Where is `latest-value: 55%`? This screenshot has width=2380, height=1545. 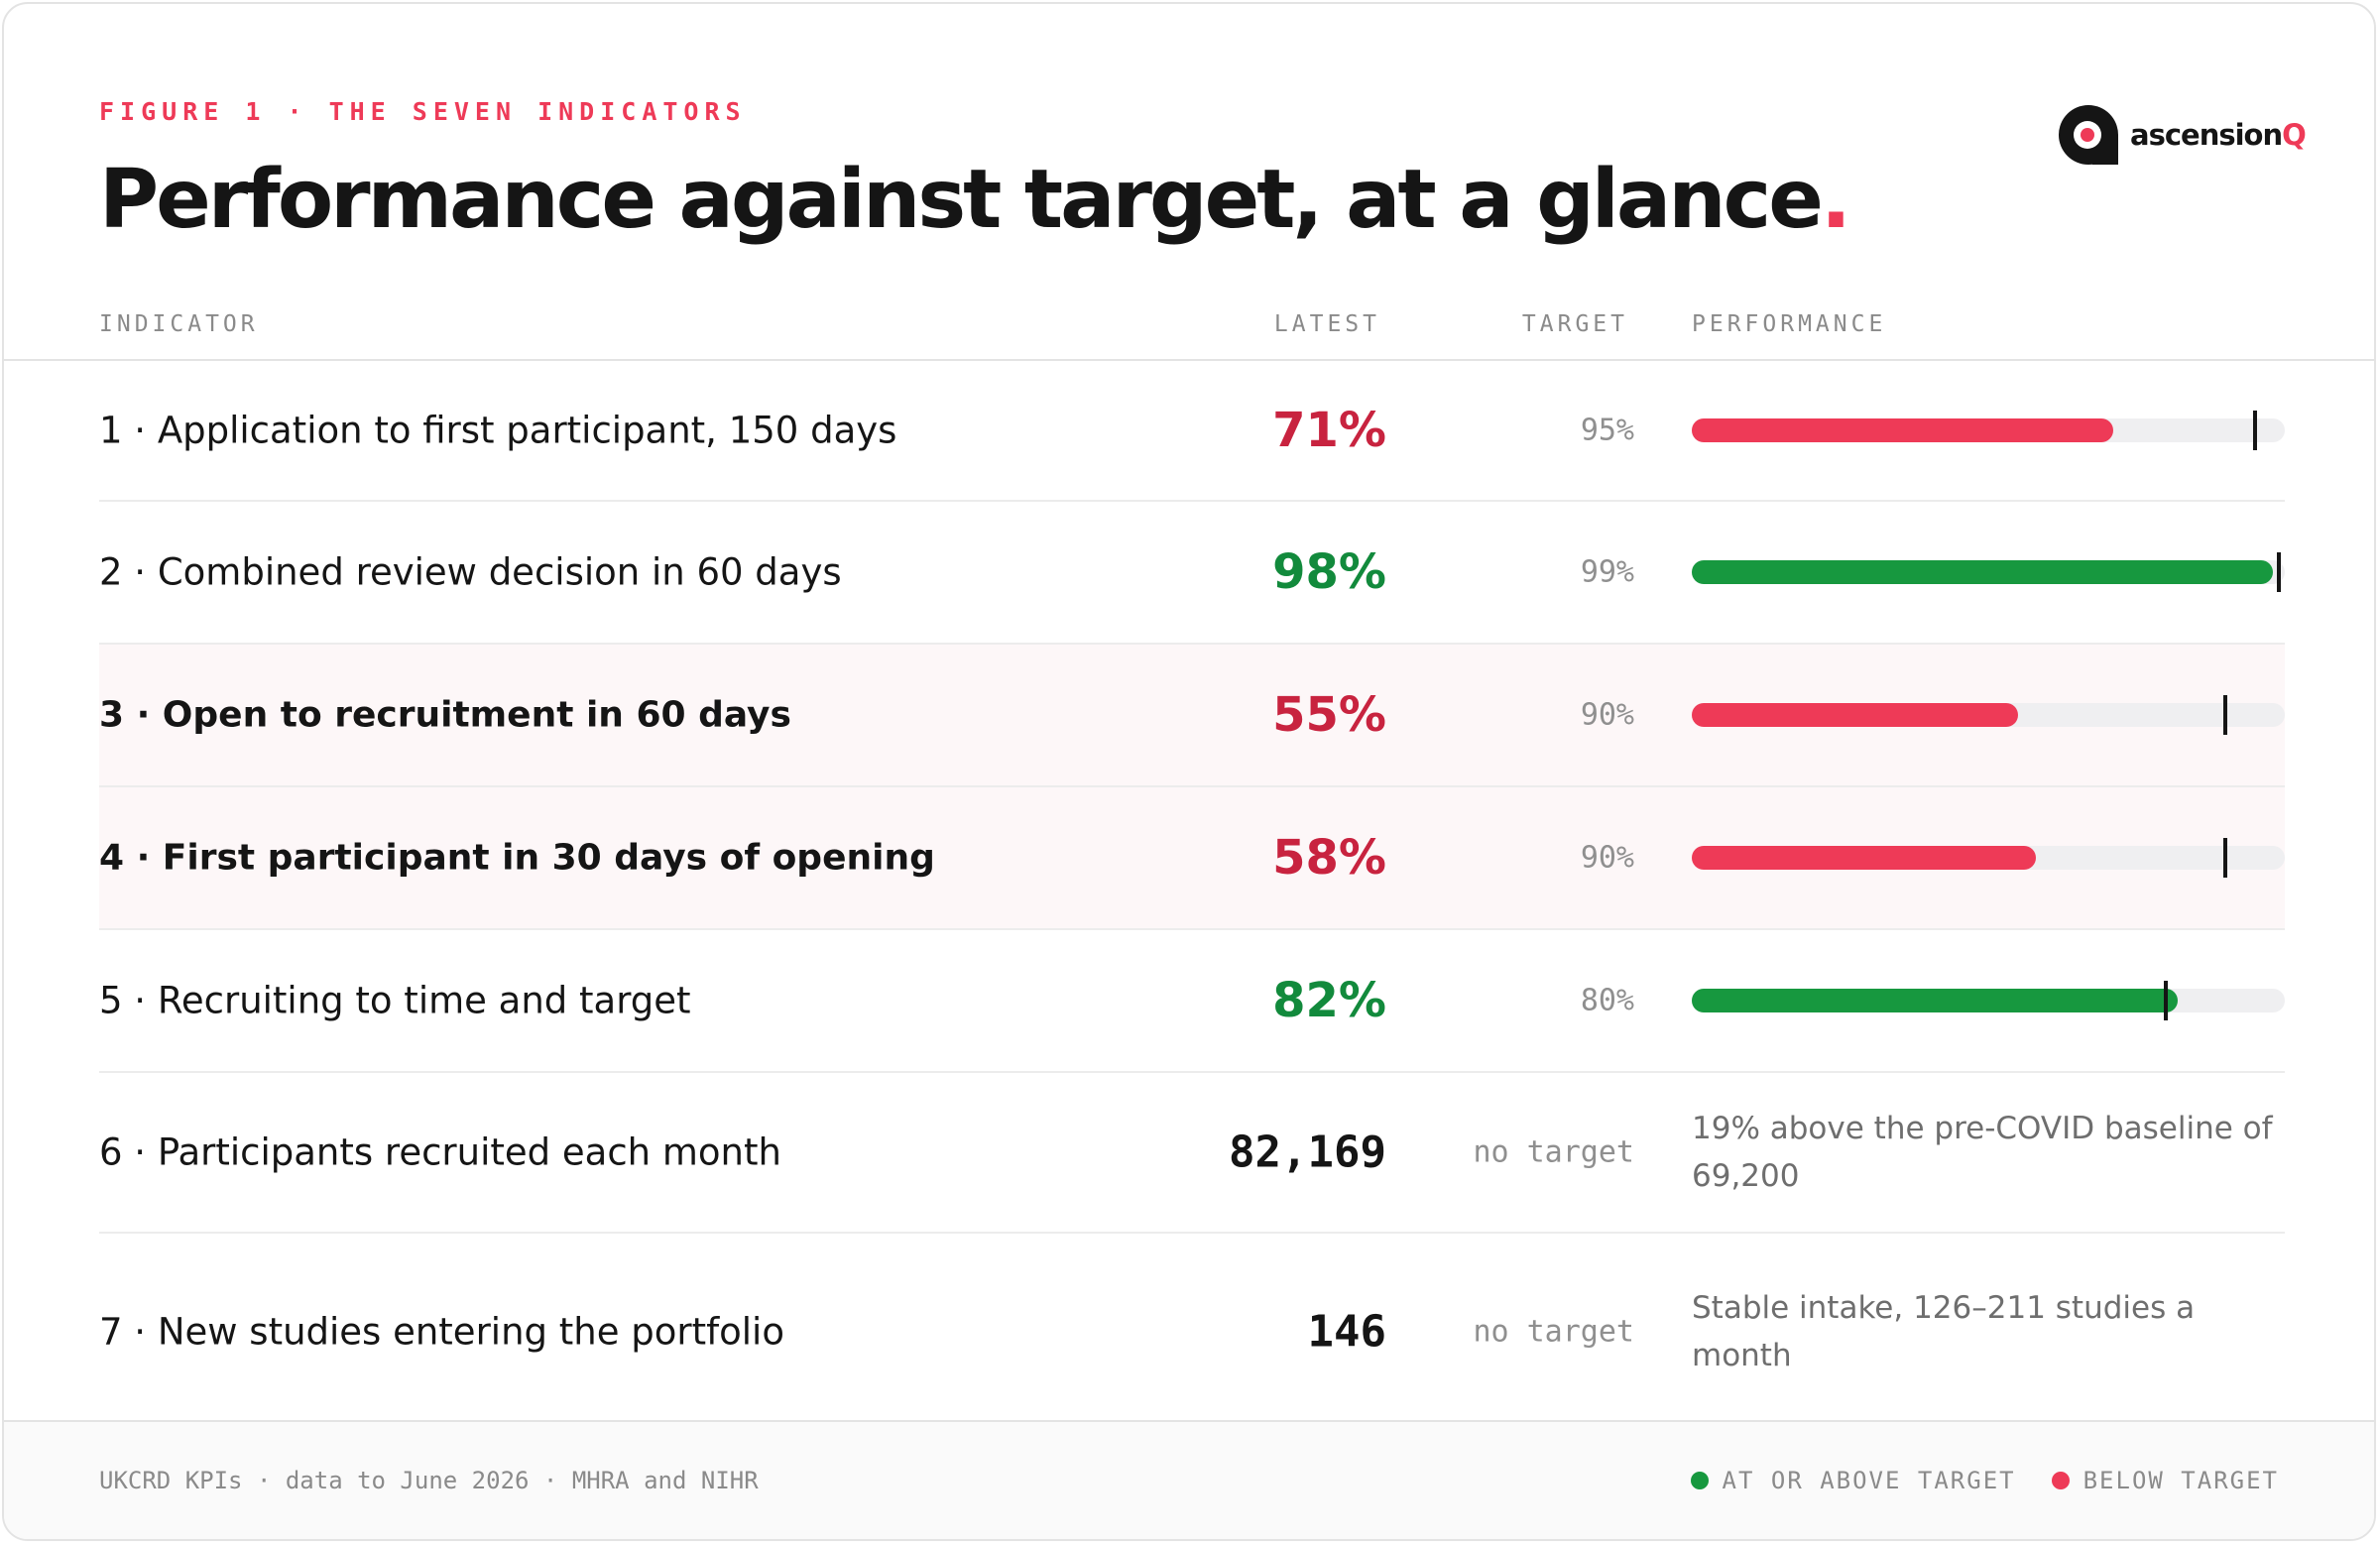
latest-value: 55% is located at coordinates (1329, 715).